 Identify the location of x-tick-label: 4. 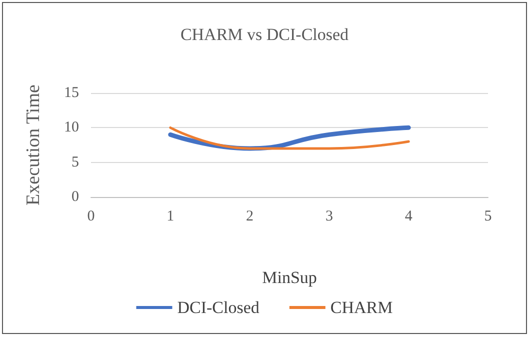
(408, 216).